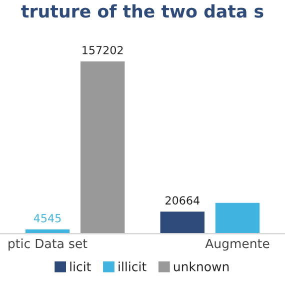  What do you see at coordinates (142, 11) in the screenshot?
I see `chart-title: truture of the two data s` at bounding box center [142, 11].